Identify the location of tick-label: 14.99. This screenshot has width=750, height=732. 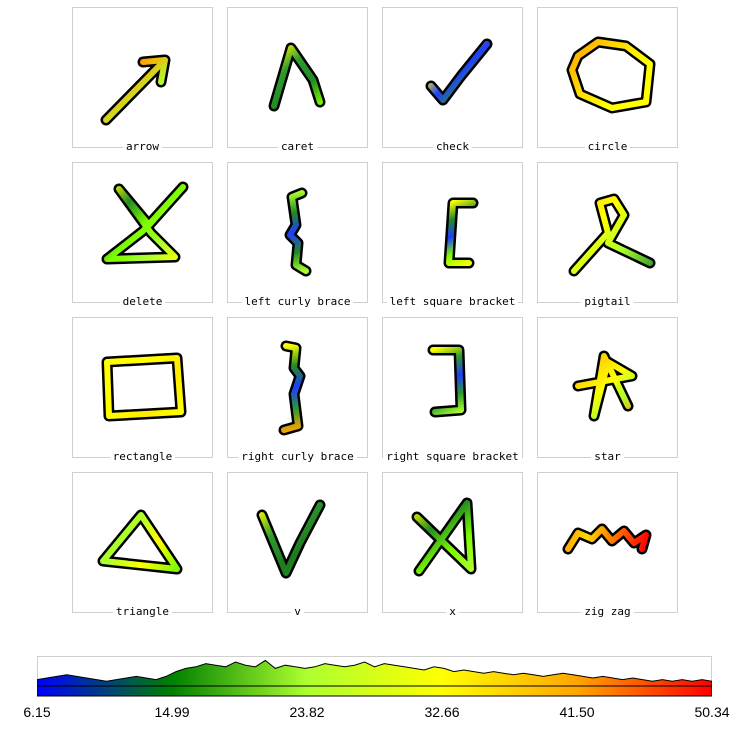
(172, 712).